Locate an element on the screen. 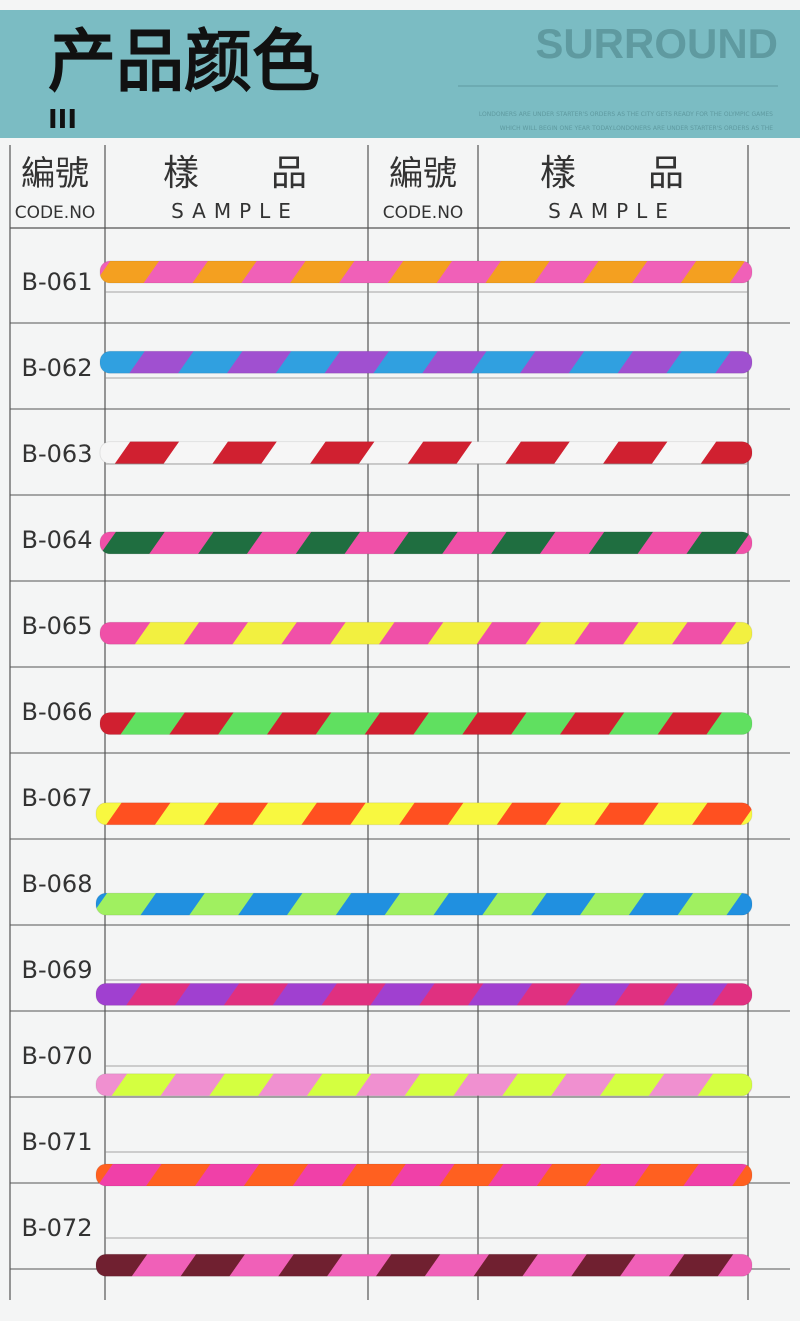 Image resolution: width=800 pixels, height=1321 pixels. header-mark: III is located at coordinates (62, 120).